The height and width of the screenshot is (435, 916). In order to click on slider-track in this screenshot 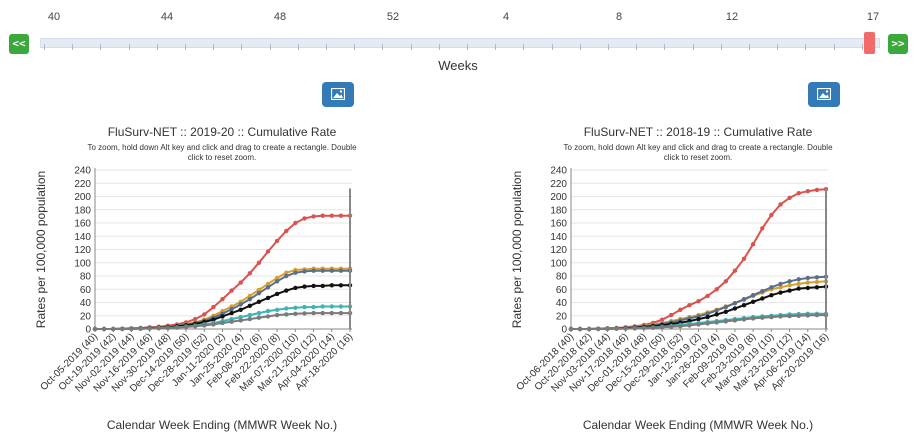, I will do `click(460, 43)`.